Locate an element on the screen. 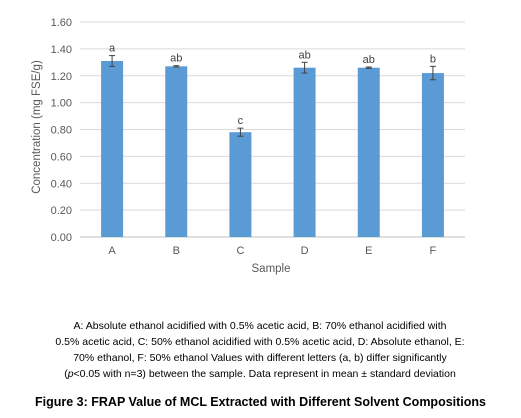  x-tick-label: E is located at coordinates (368, 251).